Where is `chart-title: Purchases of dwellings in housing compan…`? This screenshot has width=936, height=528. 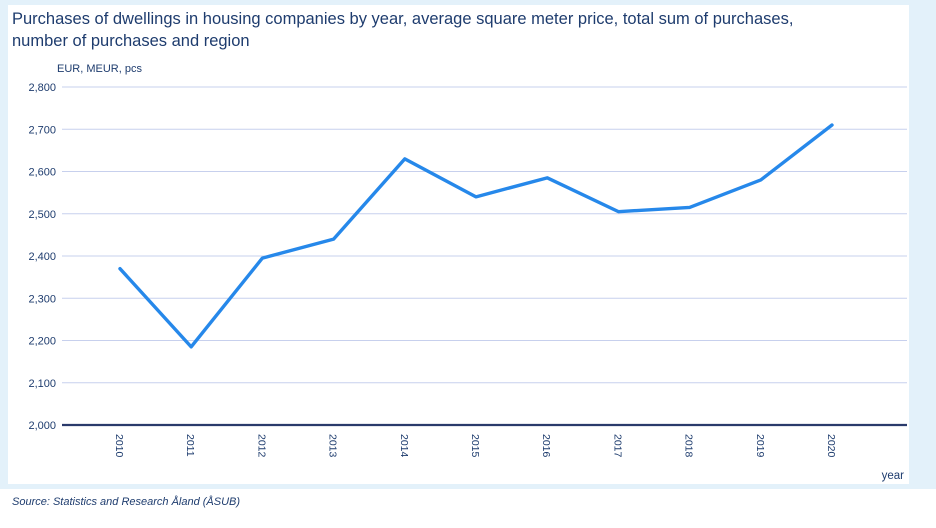 chart-title: Purchases of dwellings in housing compan… is located at coordinates (403, 30).